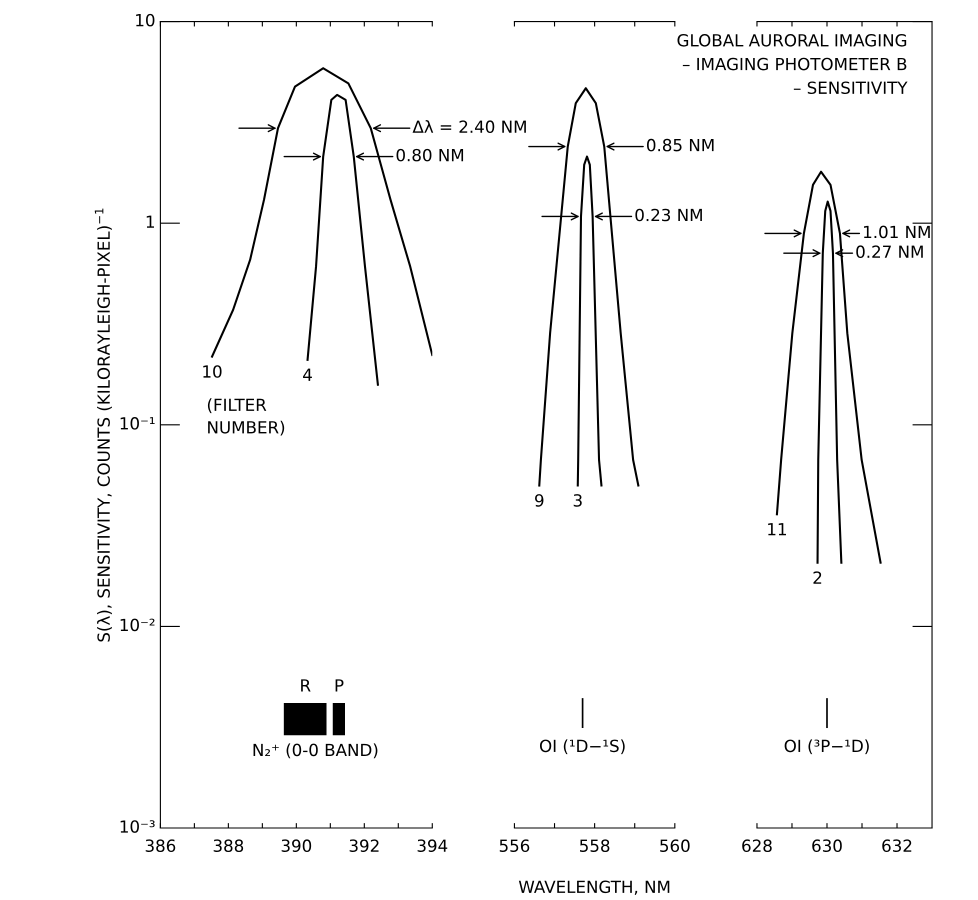  What do you see at coordinates (137, 826) in the screenshot?
I see `y-tick-label: 10⁻³` at bounding box center [137, 826].